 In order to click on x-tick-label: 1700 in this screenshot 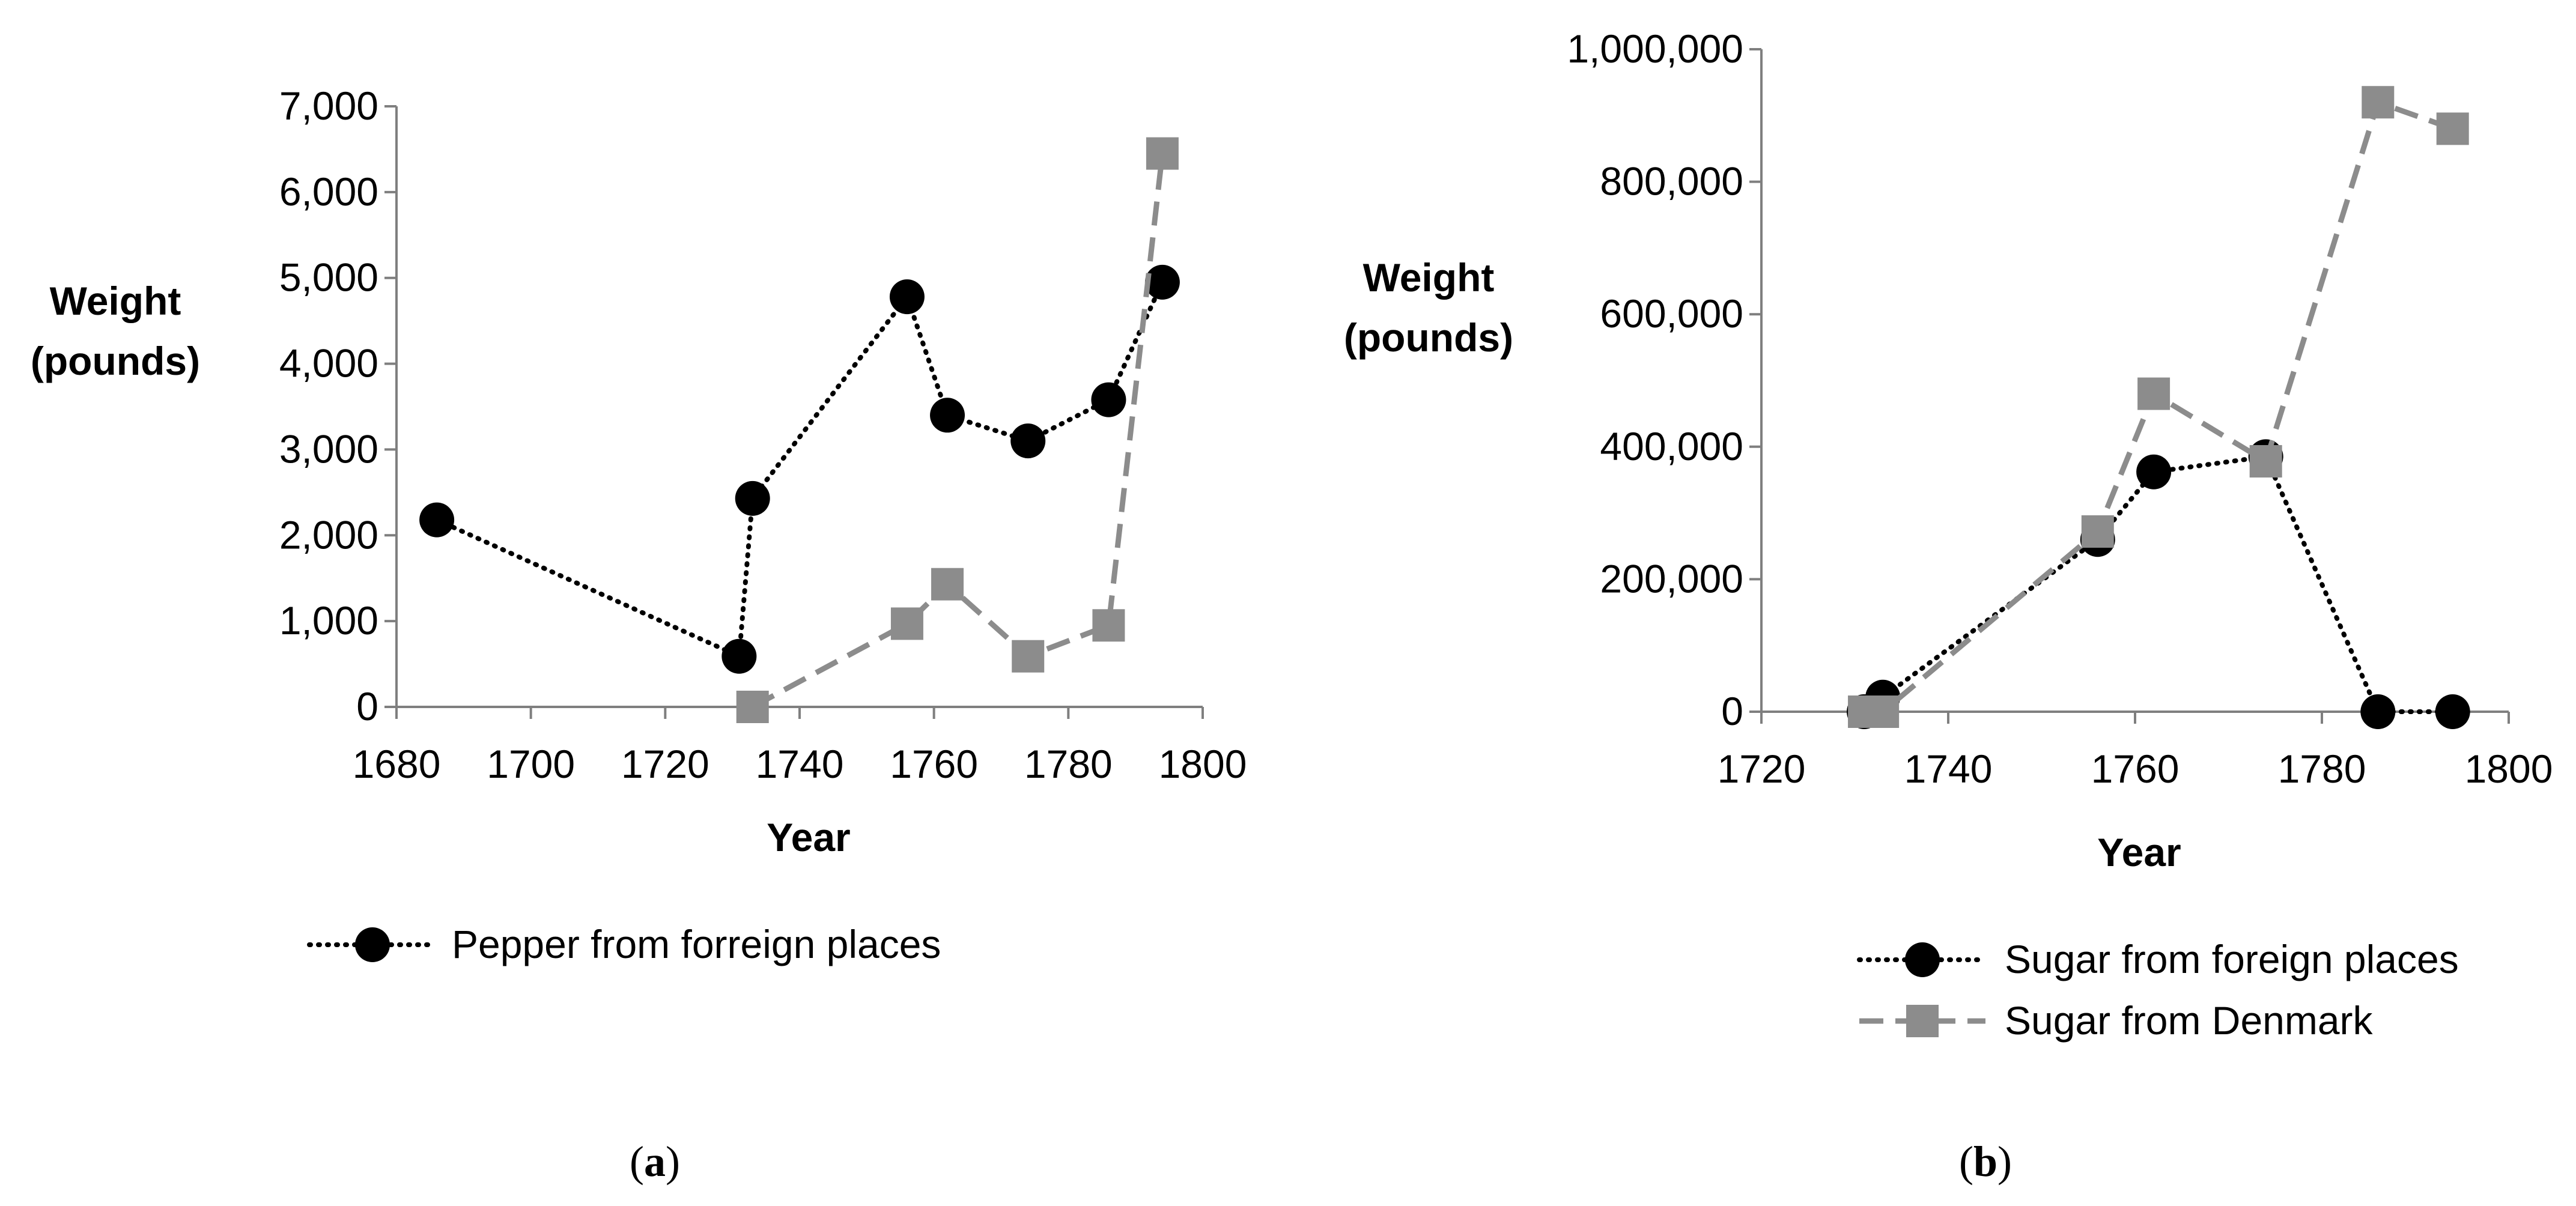, I will do `click(531, 764)`.